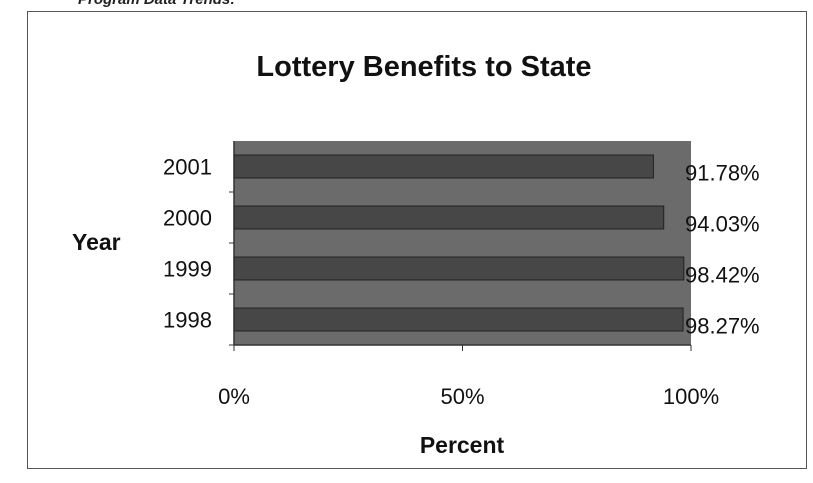  I want to click on x-tick-label-100: 100%, so click(691, 396).